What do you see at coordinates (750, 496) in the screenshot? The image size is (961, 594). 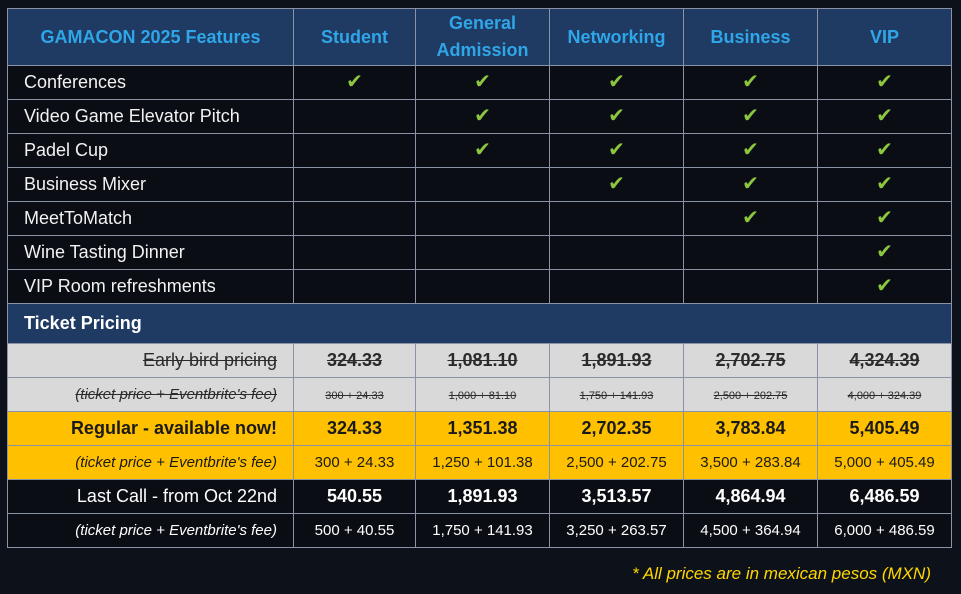 I see `last-call-price-business: 4,864.94` at bounding box center [750, 496].